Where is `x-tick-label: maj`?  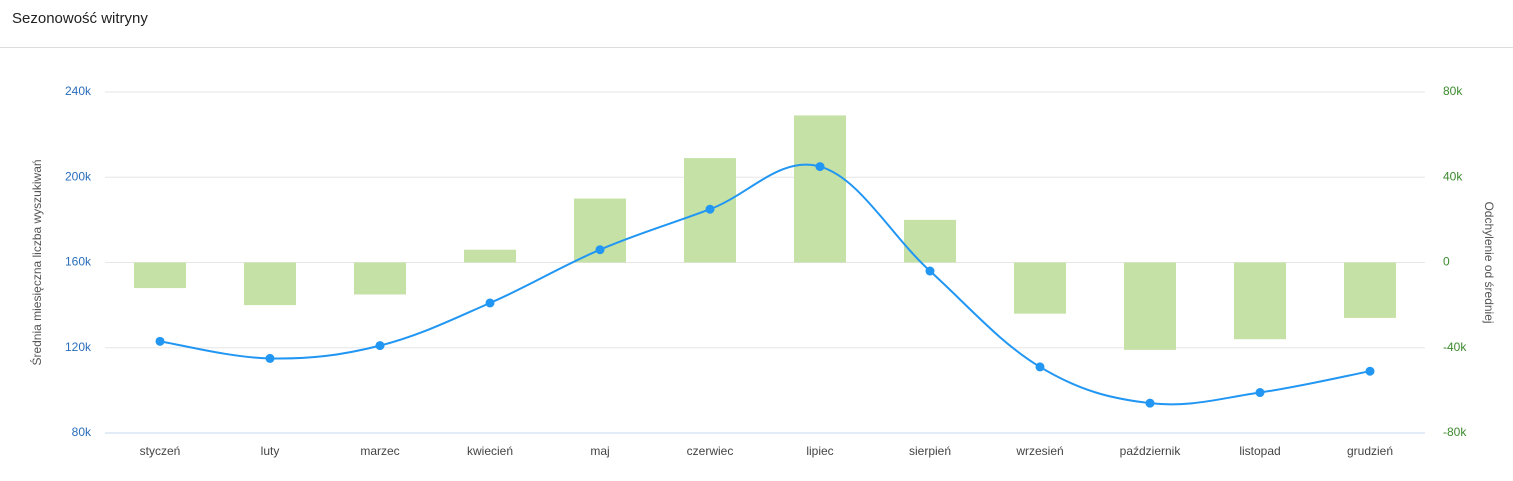
x-tick-label: maj is located at coordinates (599, 451).